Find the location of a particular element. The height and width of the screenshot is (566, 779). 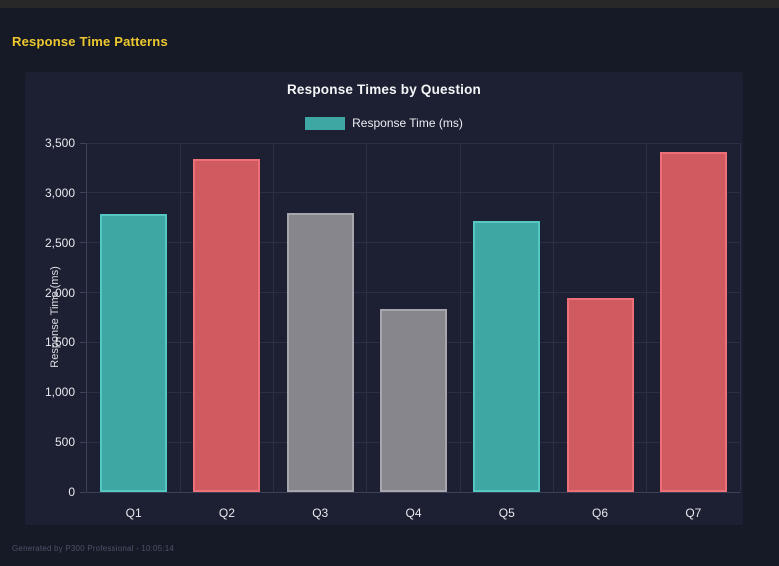

bar-q1 is located at coordinates (133, 353).